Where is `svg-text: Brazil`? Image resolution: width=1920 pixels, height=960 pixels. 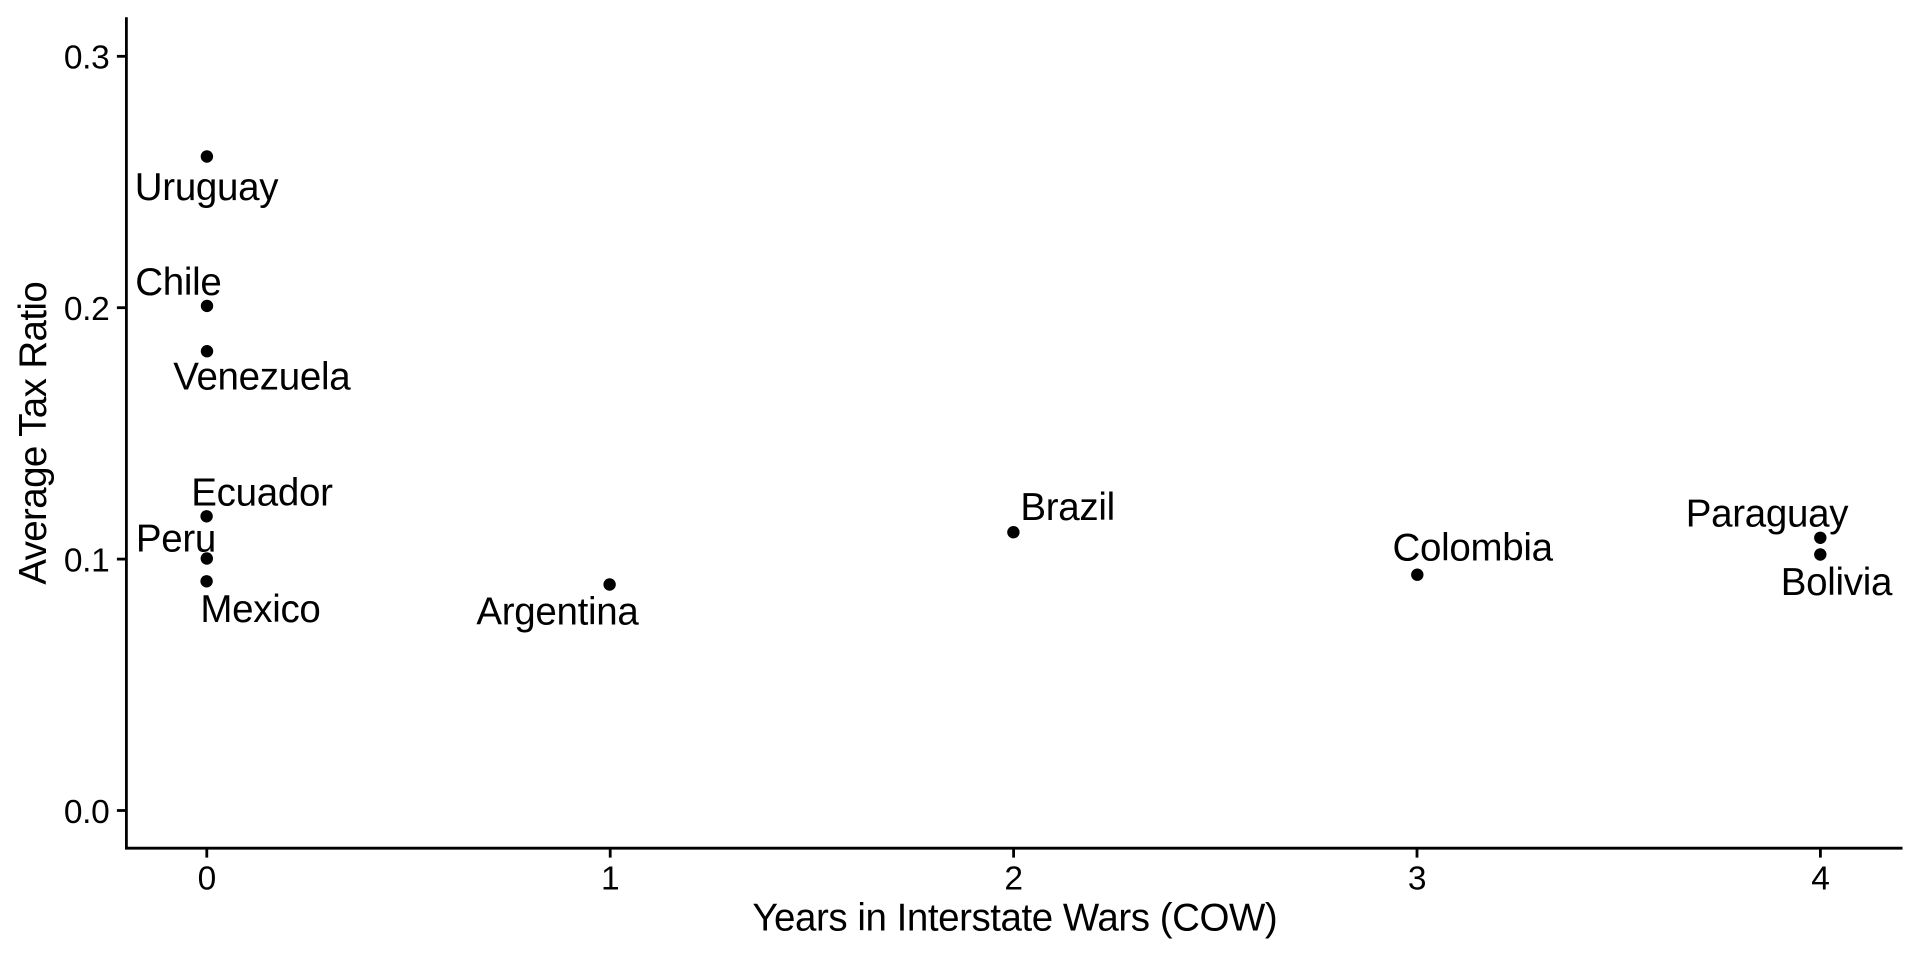
svg-text: Brazil is located at coordinates (1067, 507).